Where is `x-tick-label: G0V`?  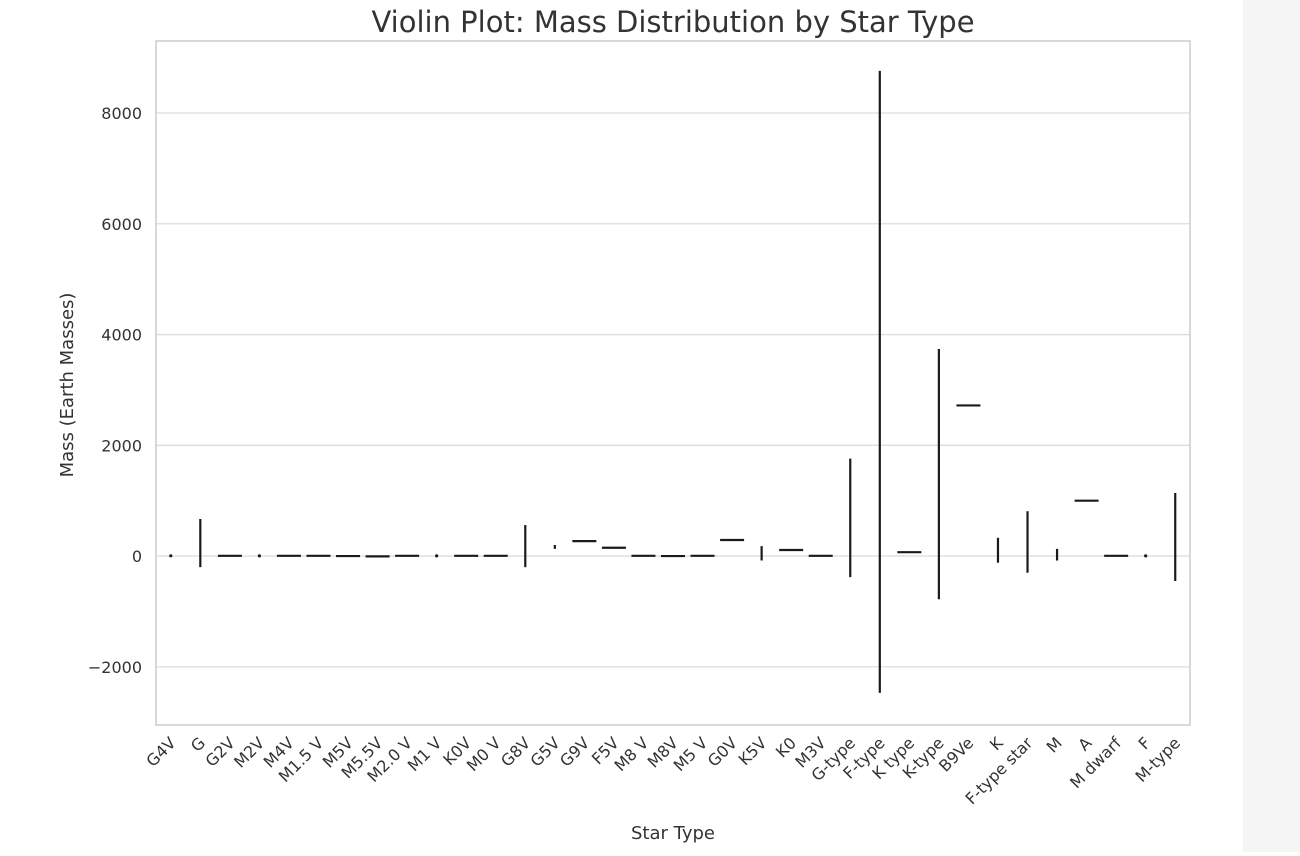 x-tick-label: G0V is located at coordinates (722, 751).